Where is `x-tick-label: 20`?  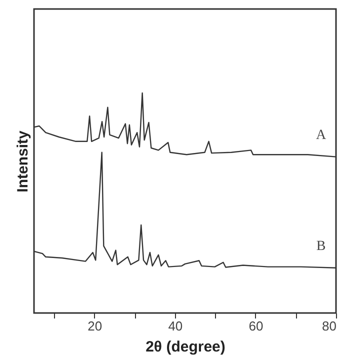 x-tick-label: 20 is located at coordinates (95, 326).